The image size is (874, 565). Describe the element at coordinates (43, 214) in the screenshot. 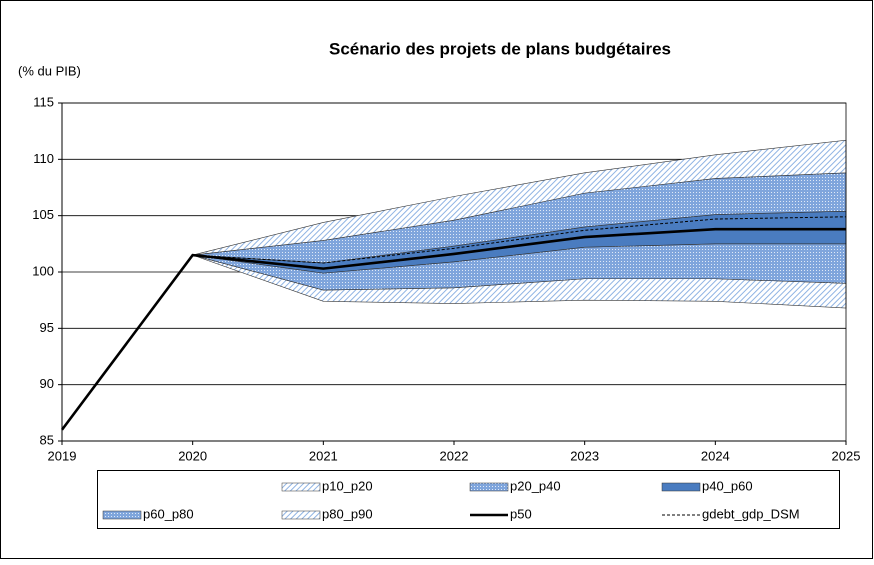

I see `y-tick-label: 105` at that location.